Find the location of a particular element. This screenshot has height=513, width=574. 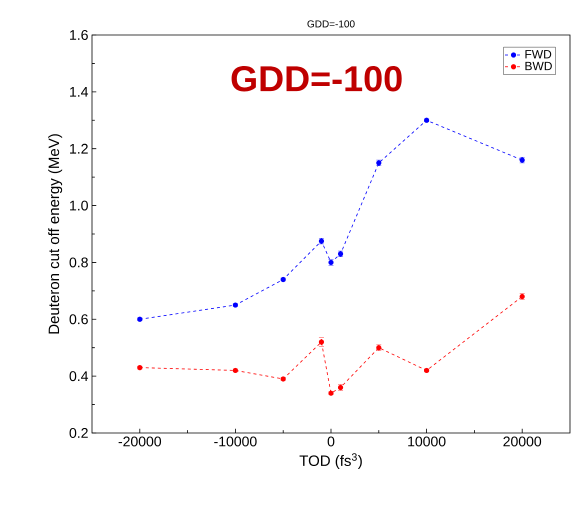

annotation: GDD=-100 is located at coordinates (317, 79).